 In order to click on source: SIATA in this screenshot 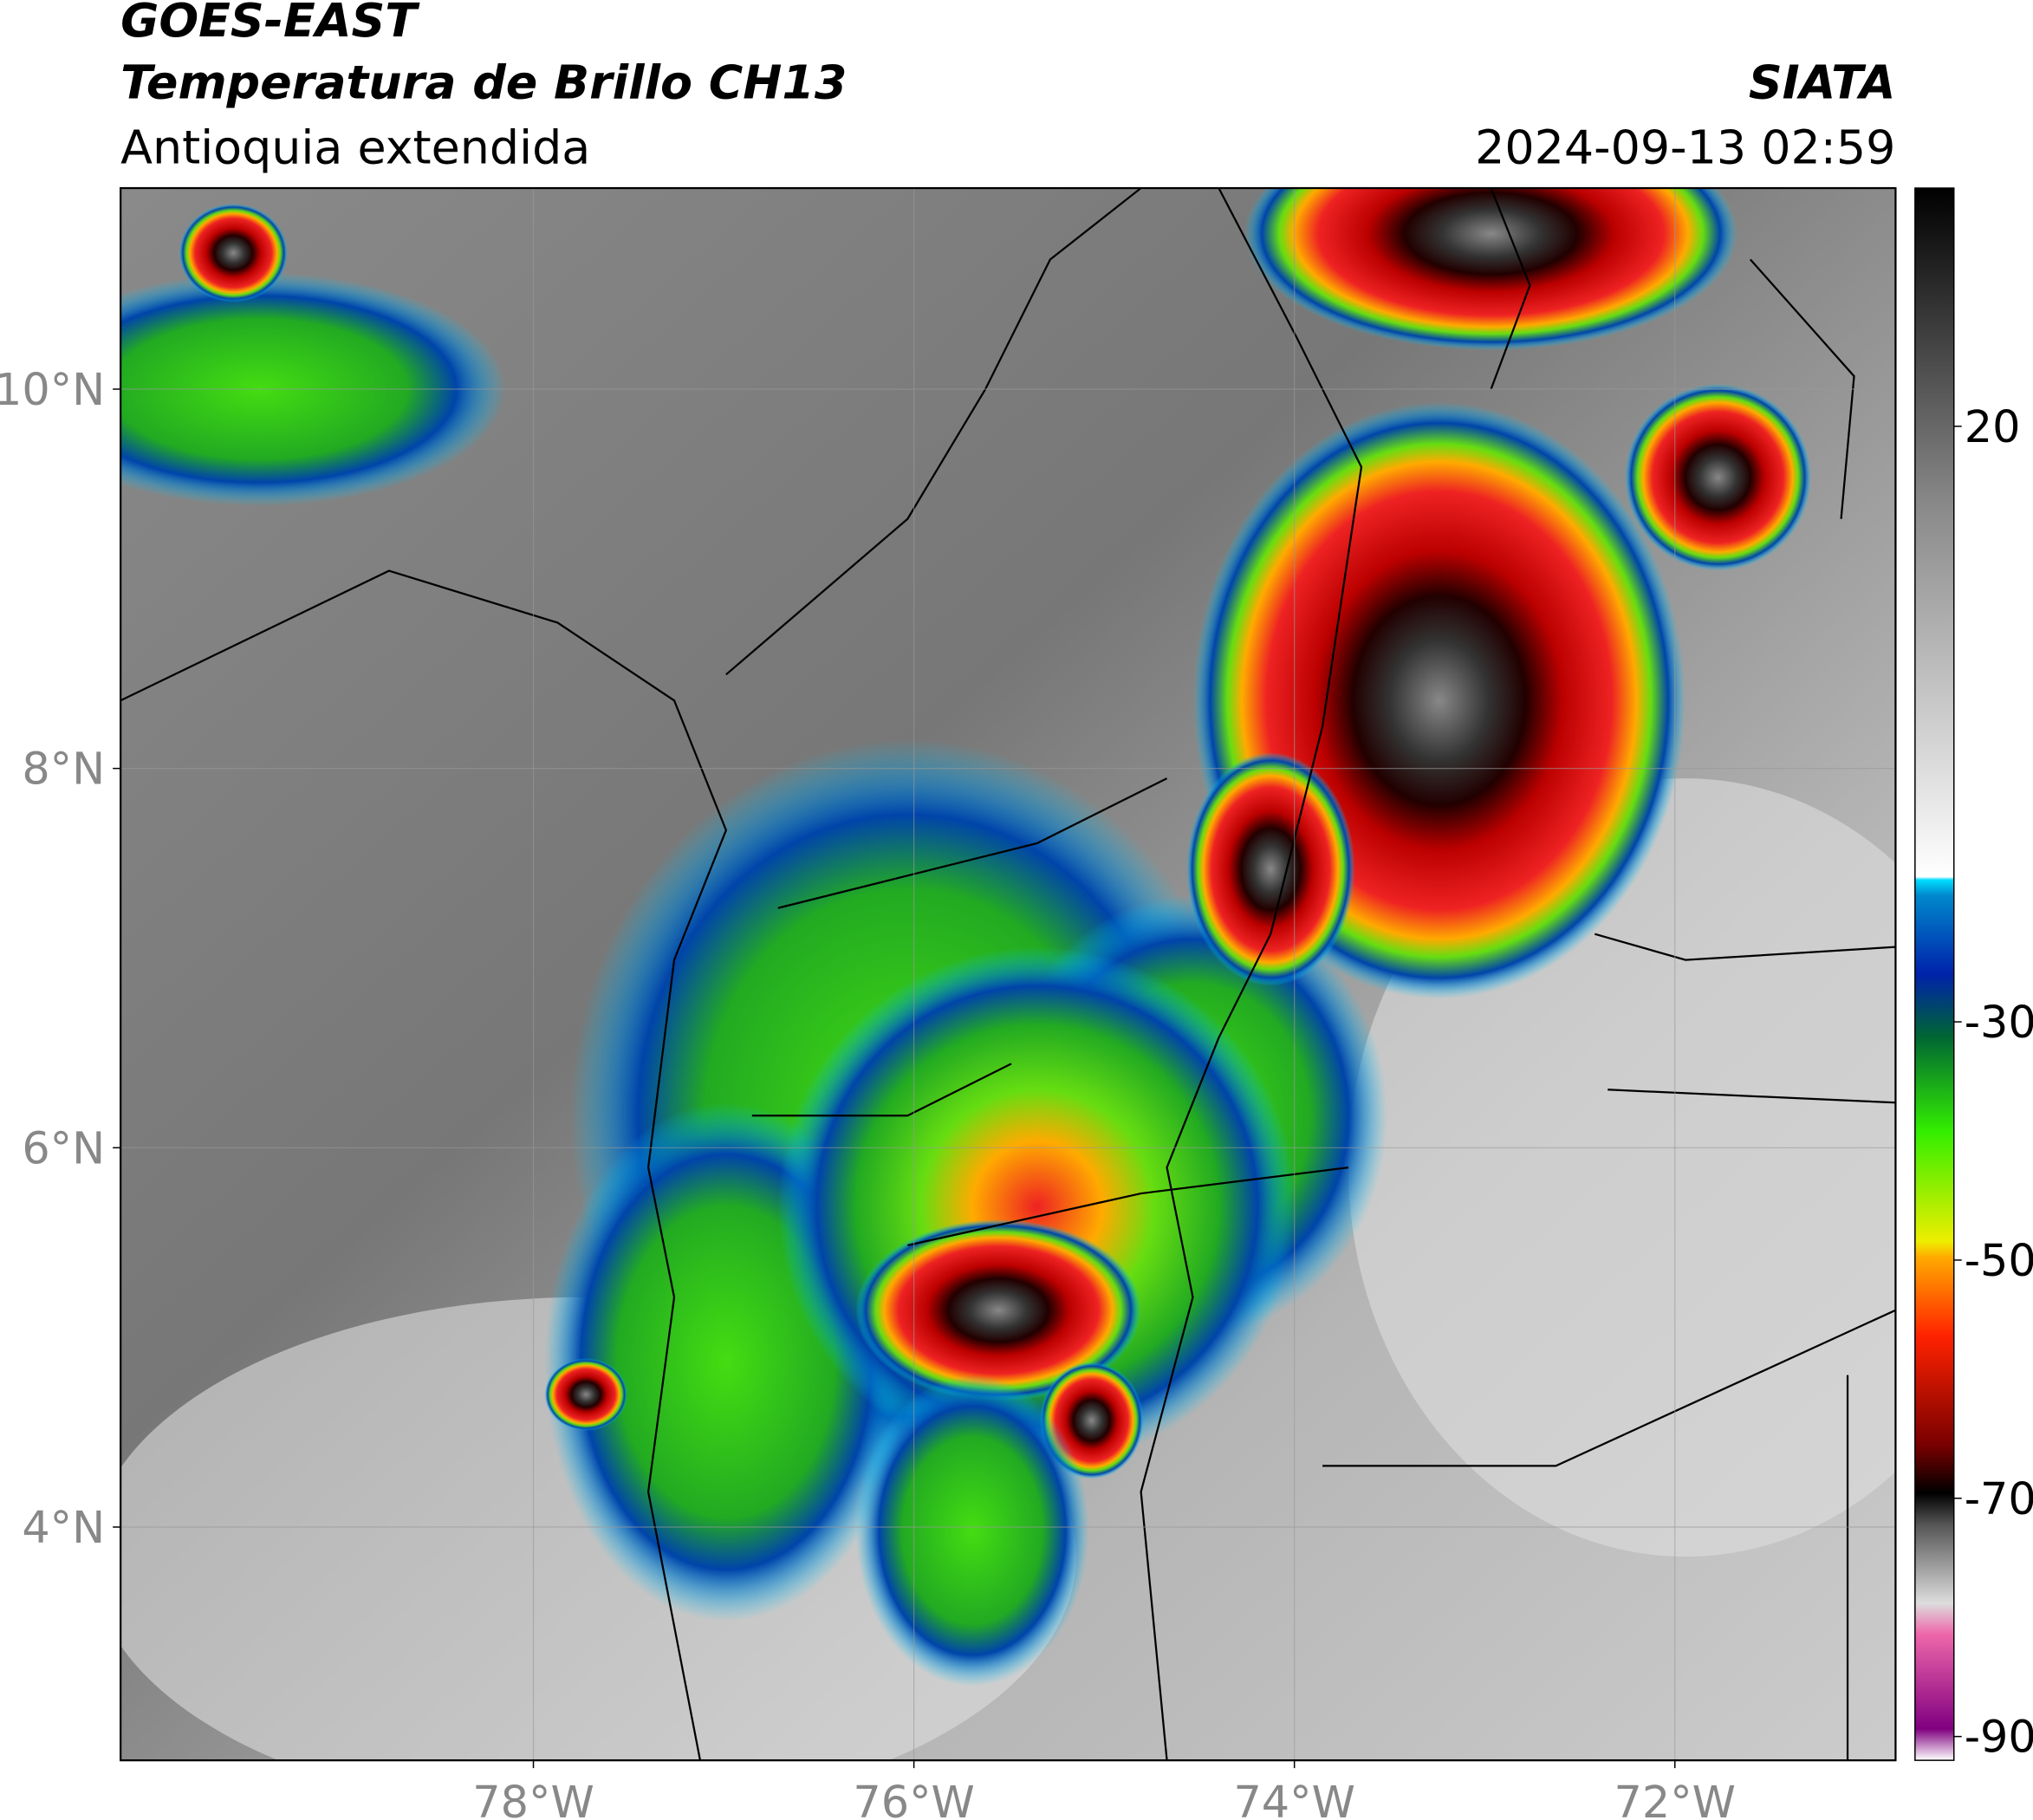, I will do `click(1822, 82)`.